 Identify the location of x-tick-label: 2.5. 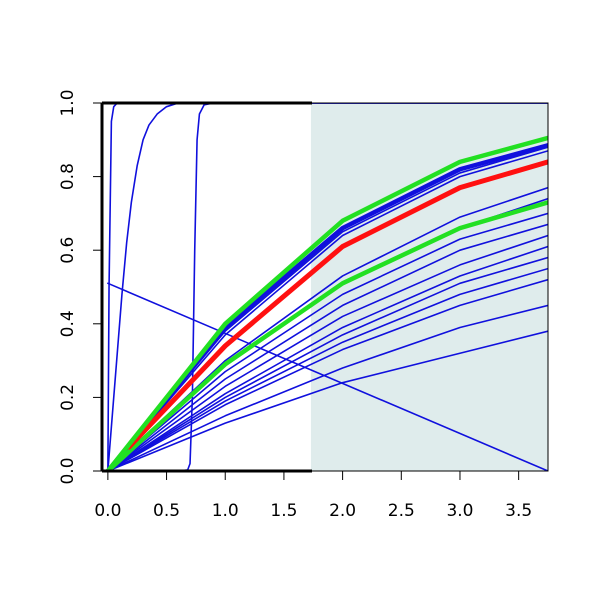
(401, 511).